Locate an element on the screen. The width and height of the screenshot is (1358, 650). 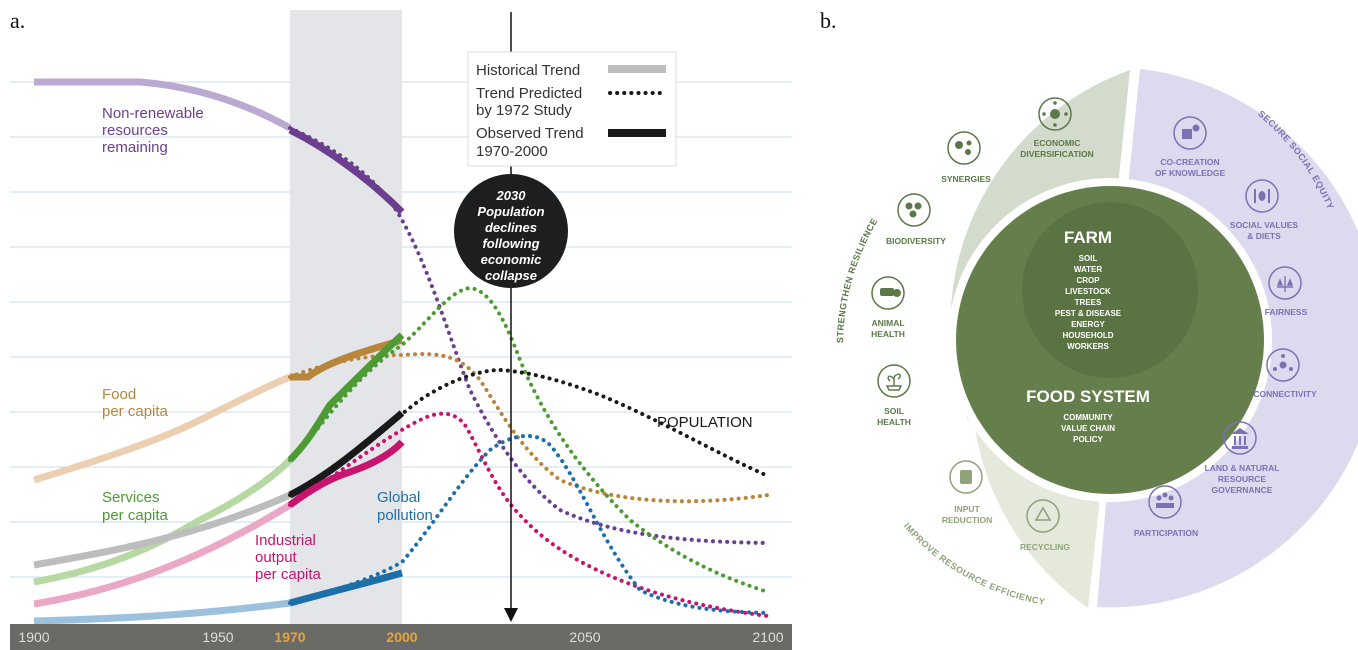
synergies-icon is located at coordinates (964, 148).